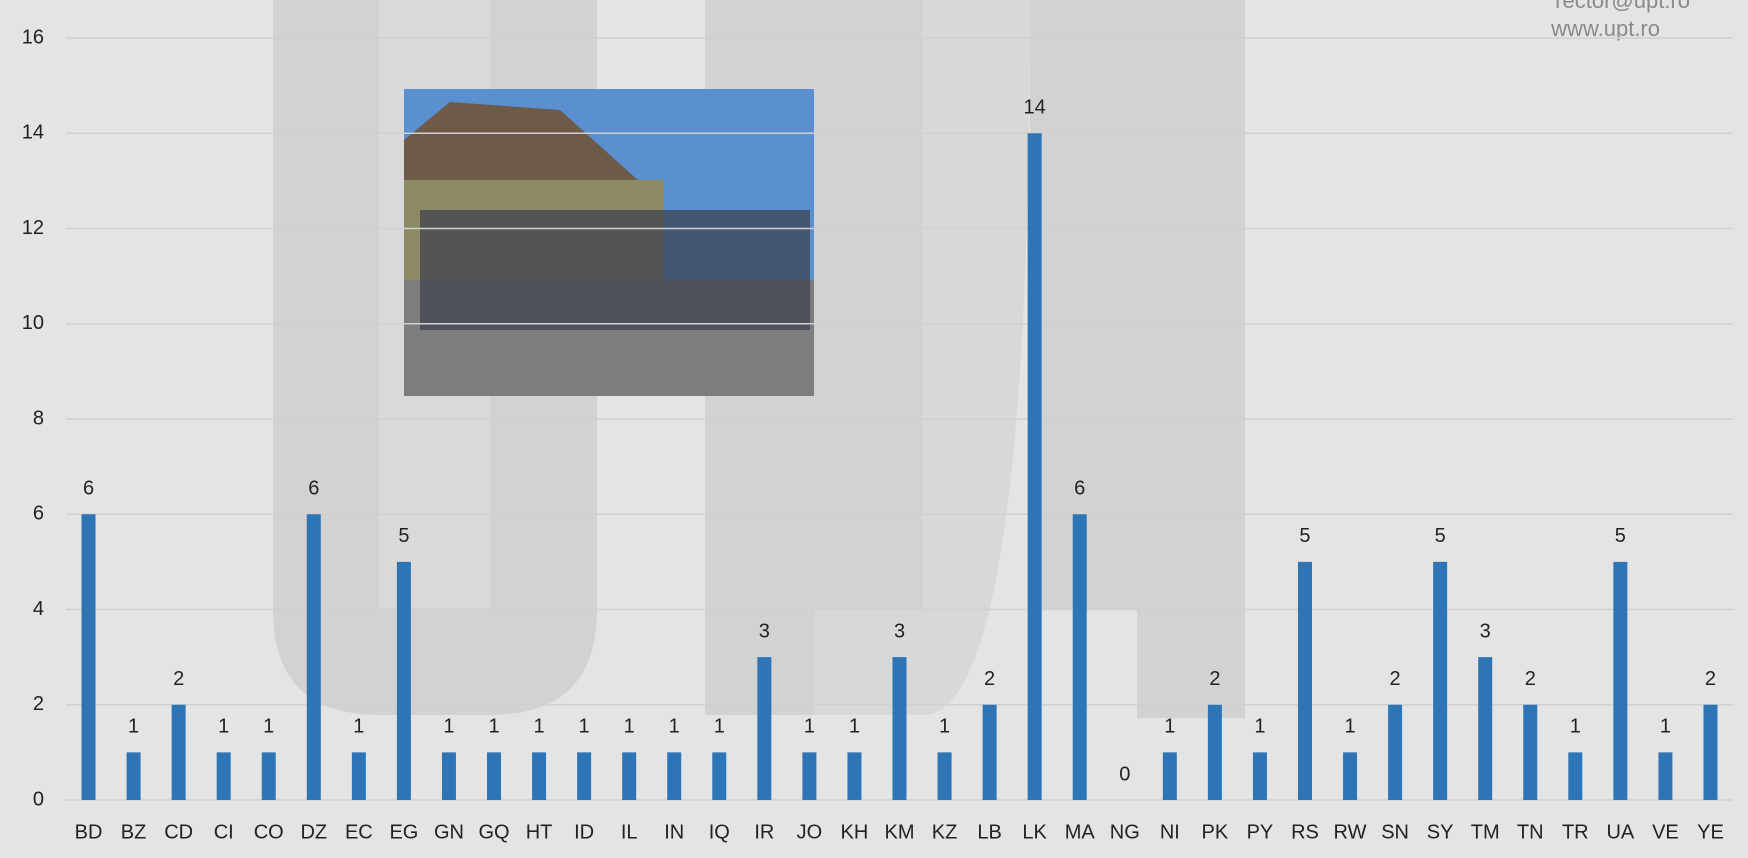 The width and height of the screenshot is (1748, 858). I want to click on x-tick-label: KZ, so click(945, 832).